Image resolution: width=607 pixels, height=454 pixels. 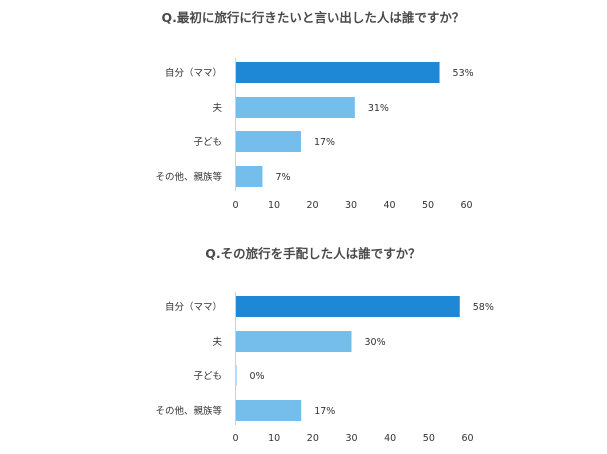 I want to click on value-label: 0%, so click(x=257, y=376).